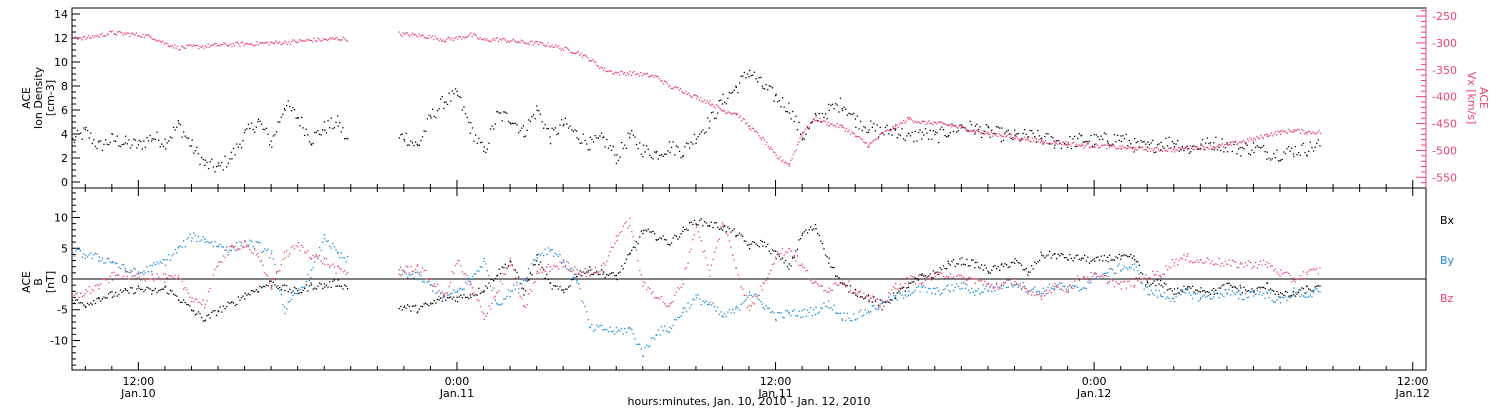 This screenshot has width=1500, height=410. I want to click on y-tick-label: 5, so click(64, 248).